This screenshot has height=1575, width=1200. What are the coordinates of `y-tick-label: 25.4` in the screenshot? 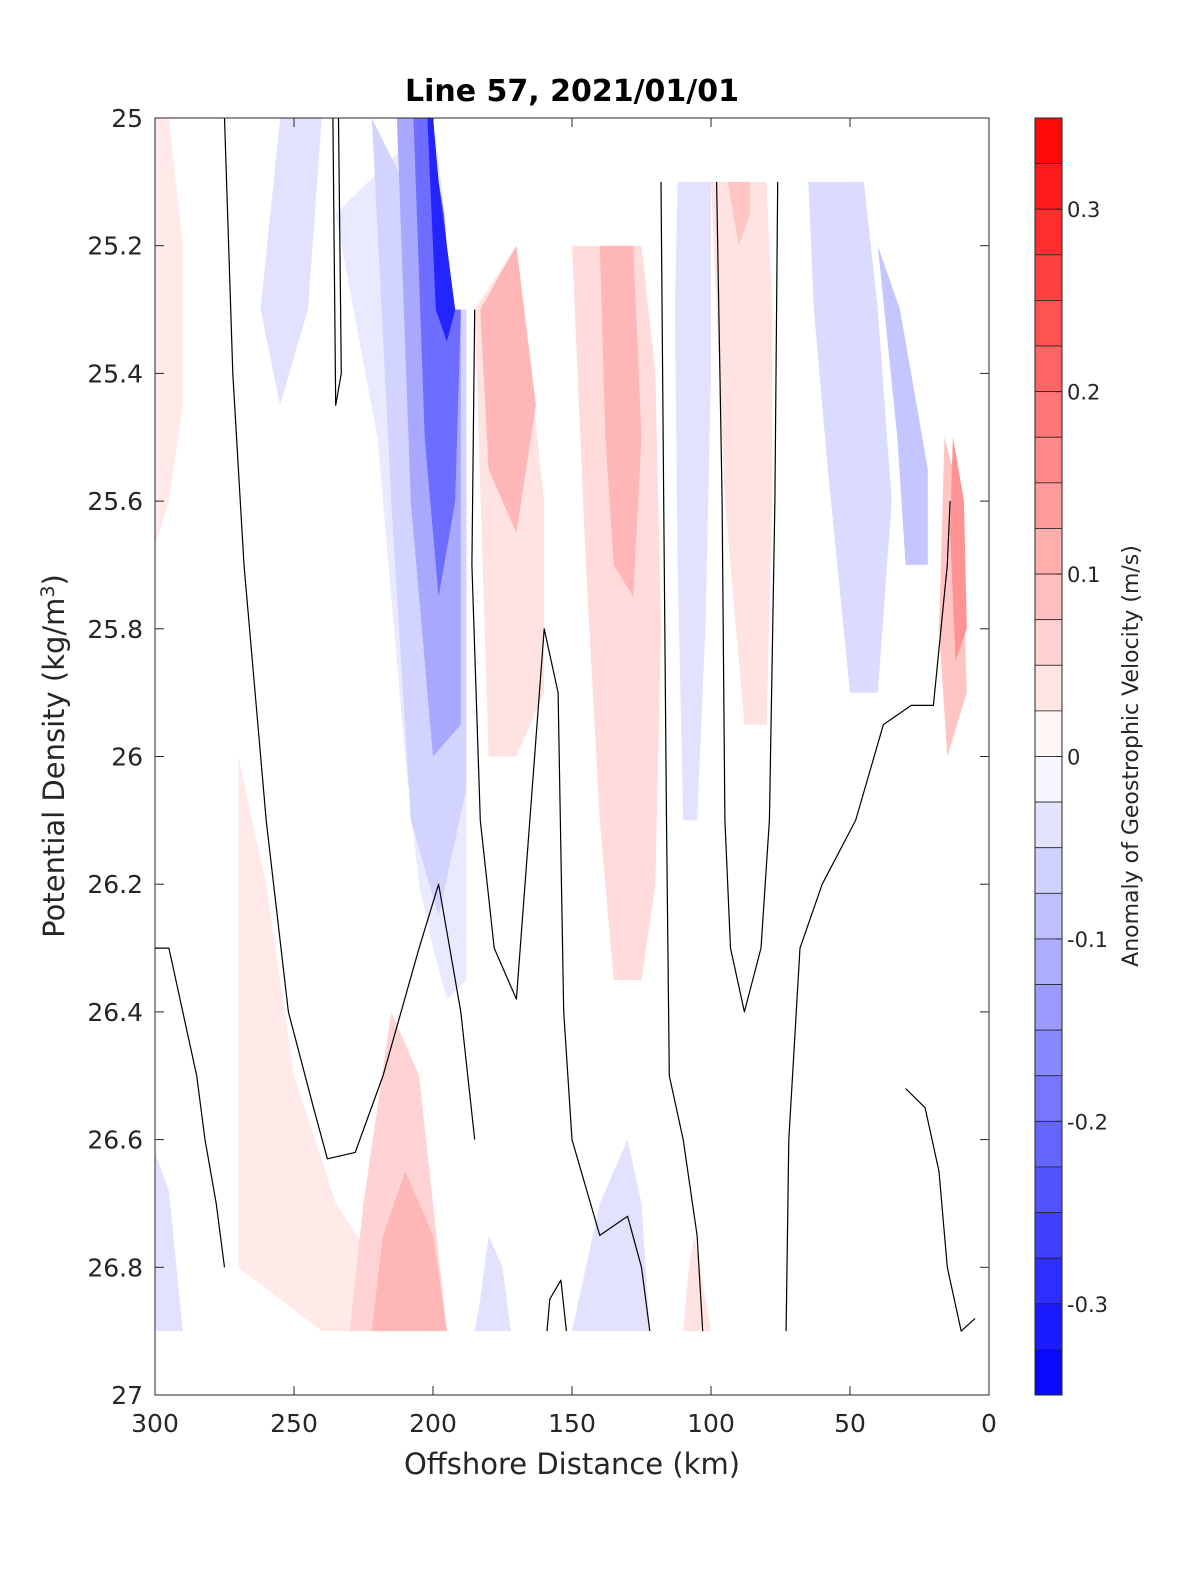 It's located at (115, 373).